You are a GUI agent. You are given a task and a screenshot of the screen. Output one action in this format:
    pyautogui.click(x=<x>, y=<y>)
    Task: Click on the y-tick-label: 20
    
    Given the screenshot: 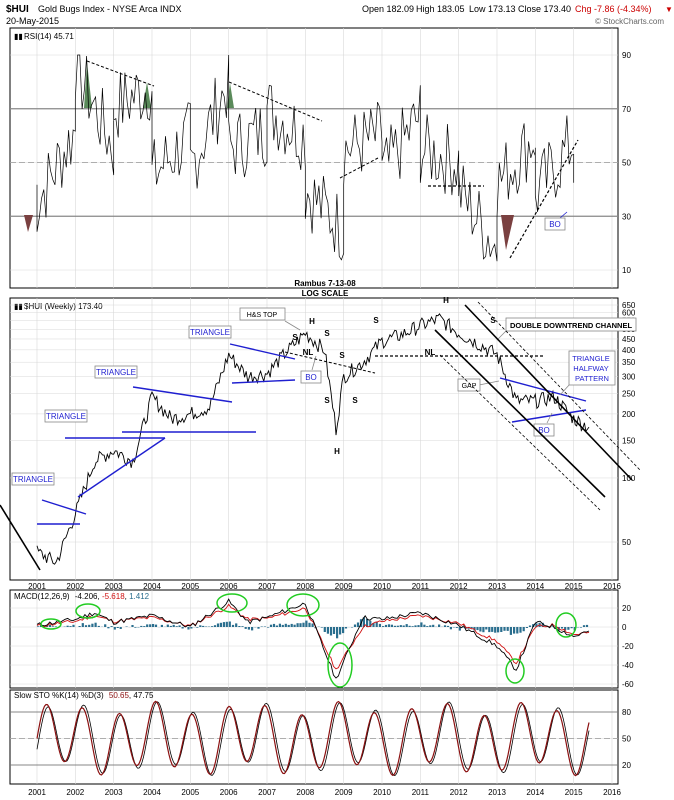 What is the action you would take?
    pyautogui.click(x=626, y=765)
    